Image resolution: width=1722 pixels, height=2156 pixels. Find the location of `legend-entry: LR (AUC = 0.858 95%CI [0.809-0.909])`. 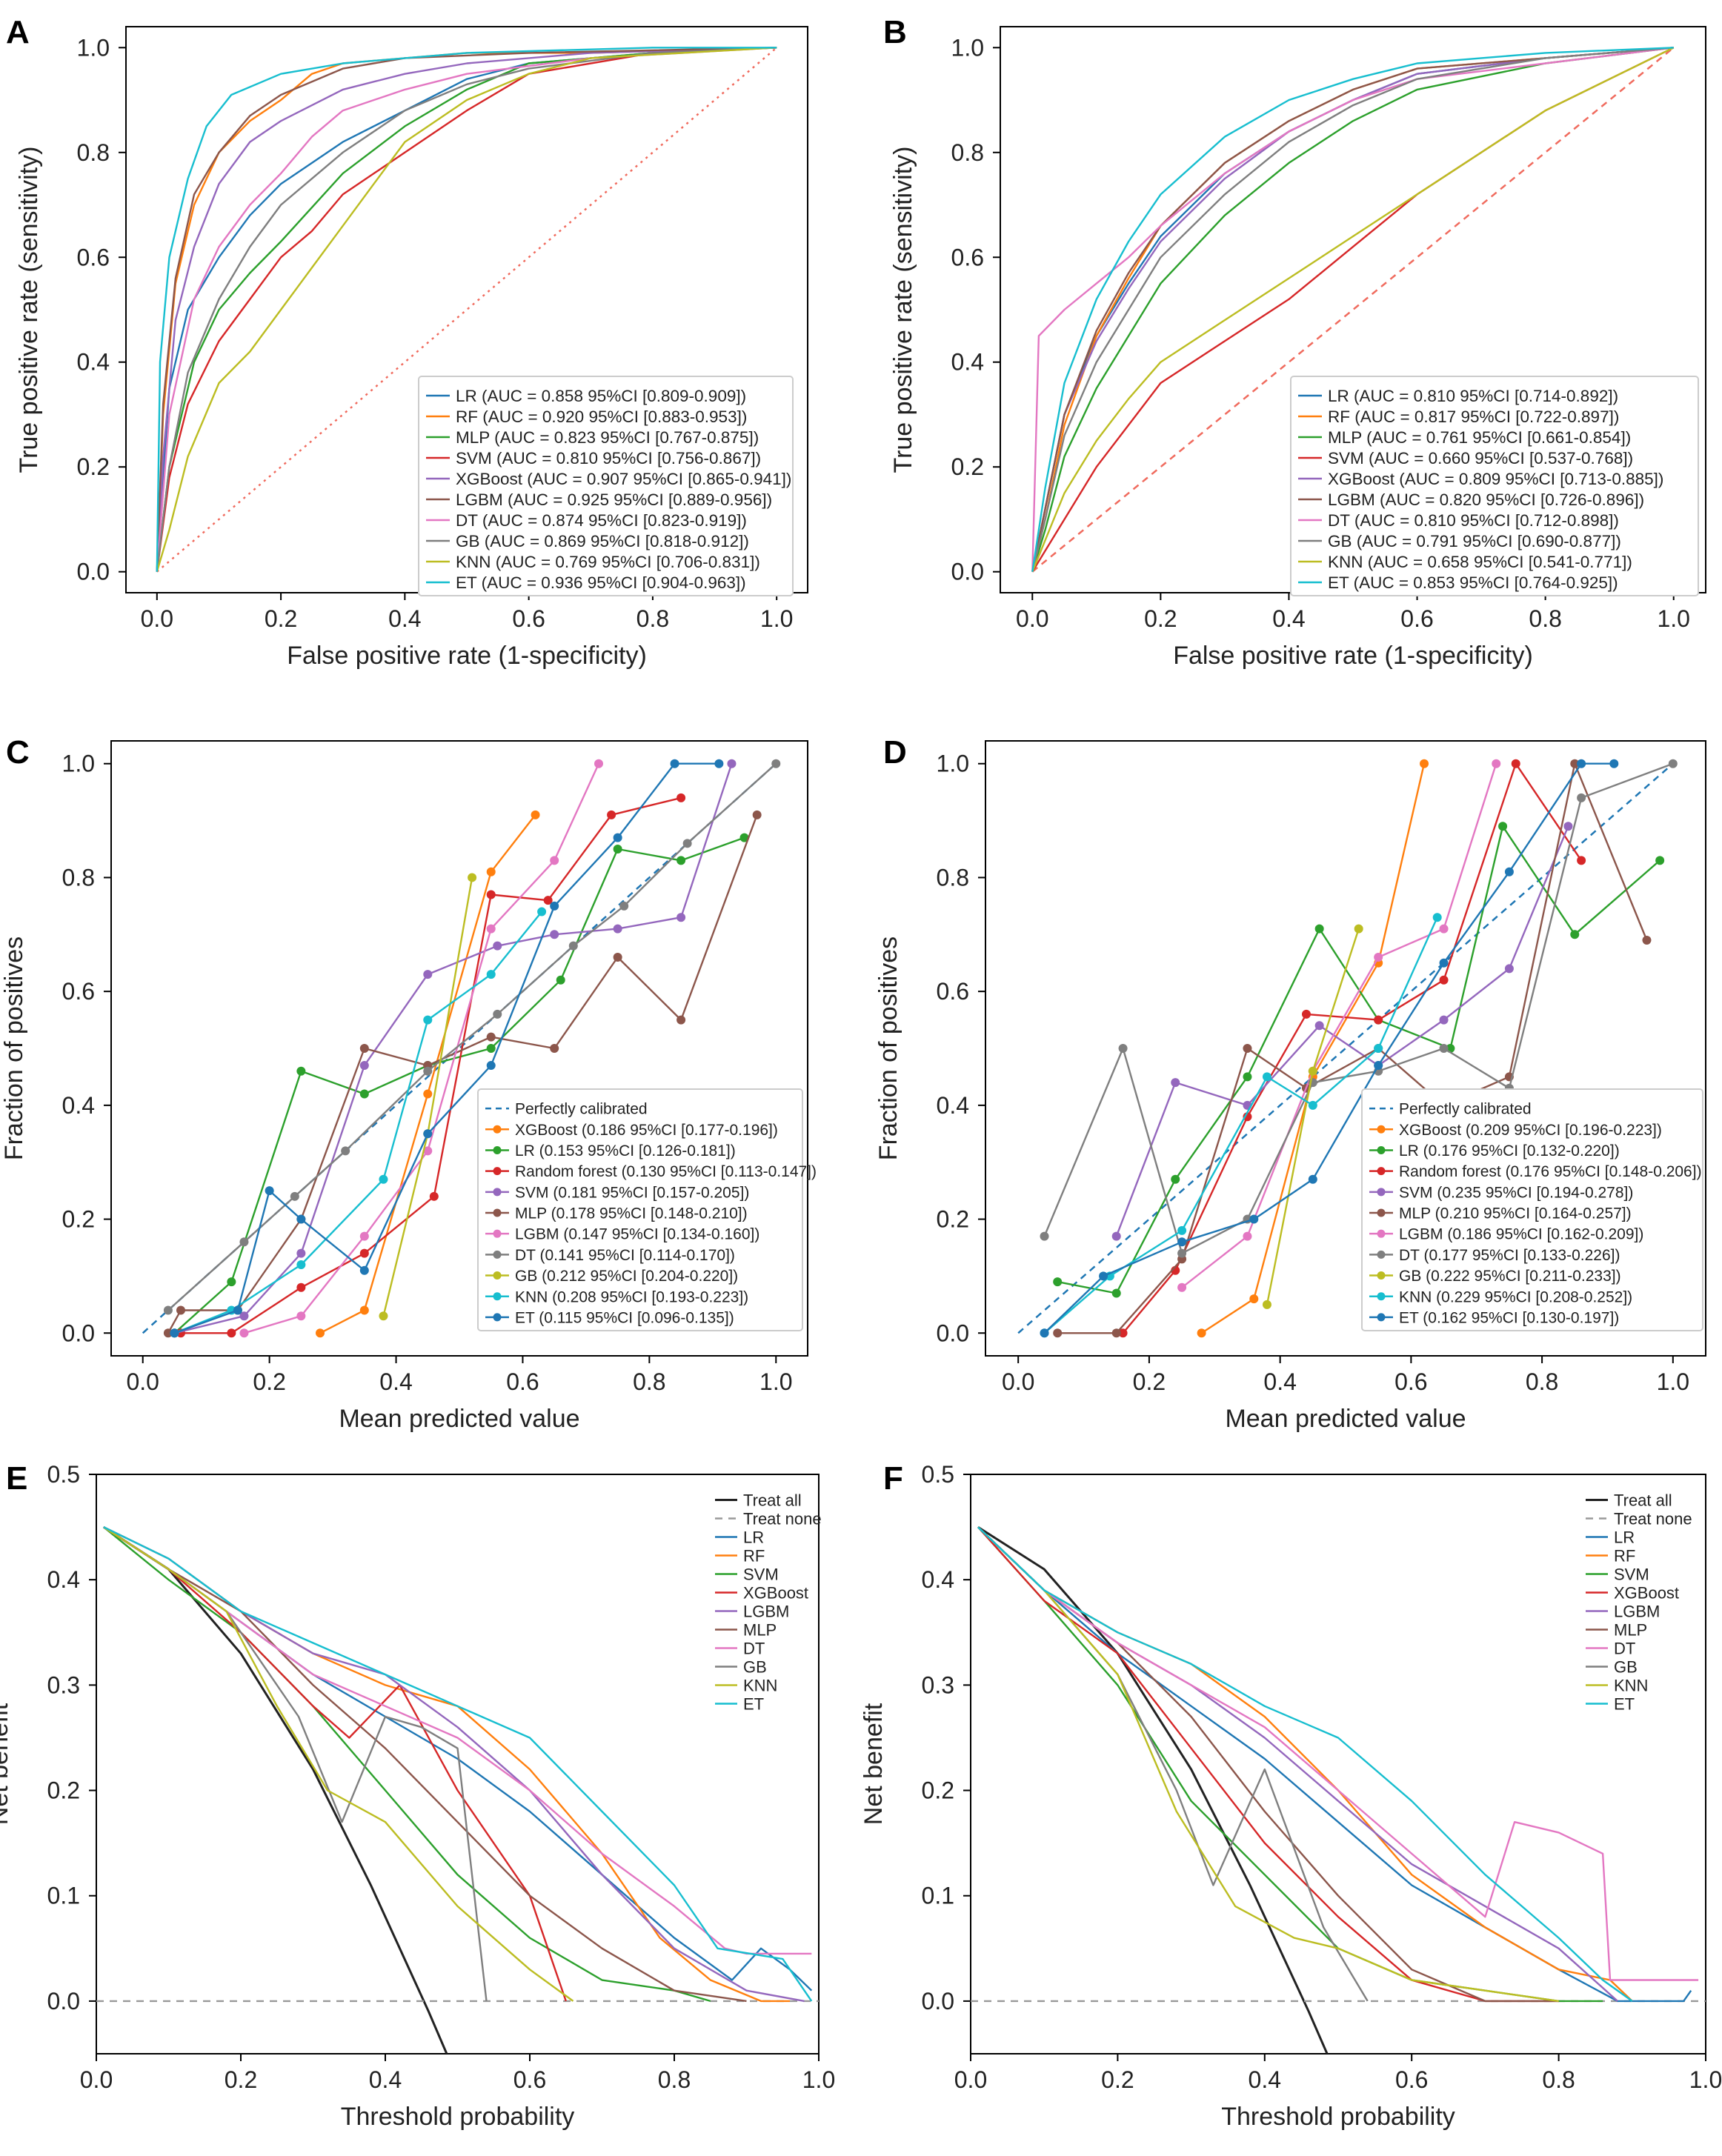

legend-entry: LR (AUC = 0.858 95%CI [0.809-0.909]) is located at coordinates (601, 396).